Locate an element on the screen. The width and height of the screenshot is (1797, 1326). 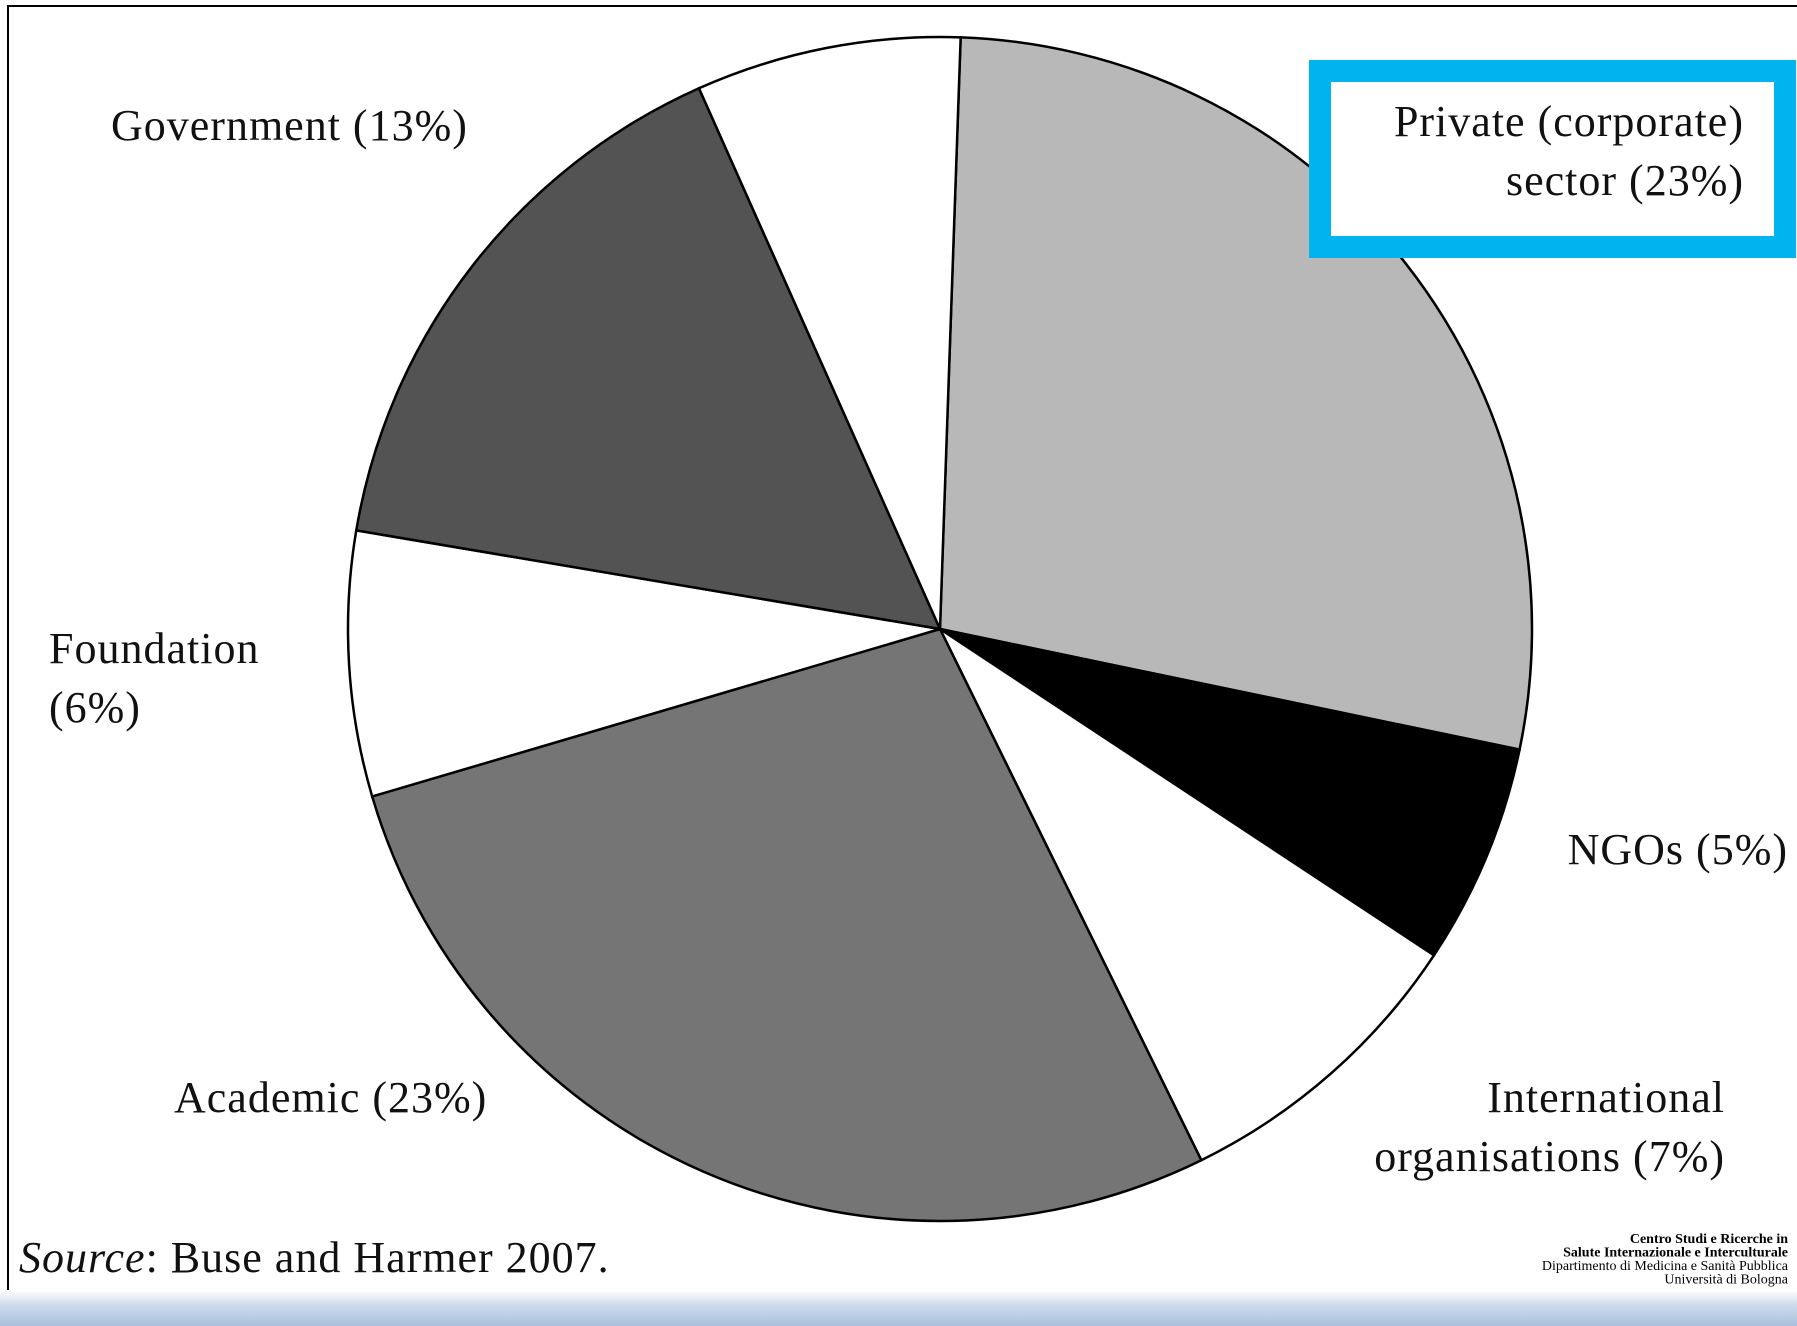
slice-label: organisations (7%) is located at coordinates (1549, 1156).